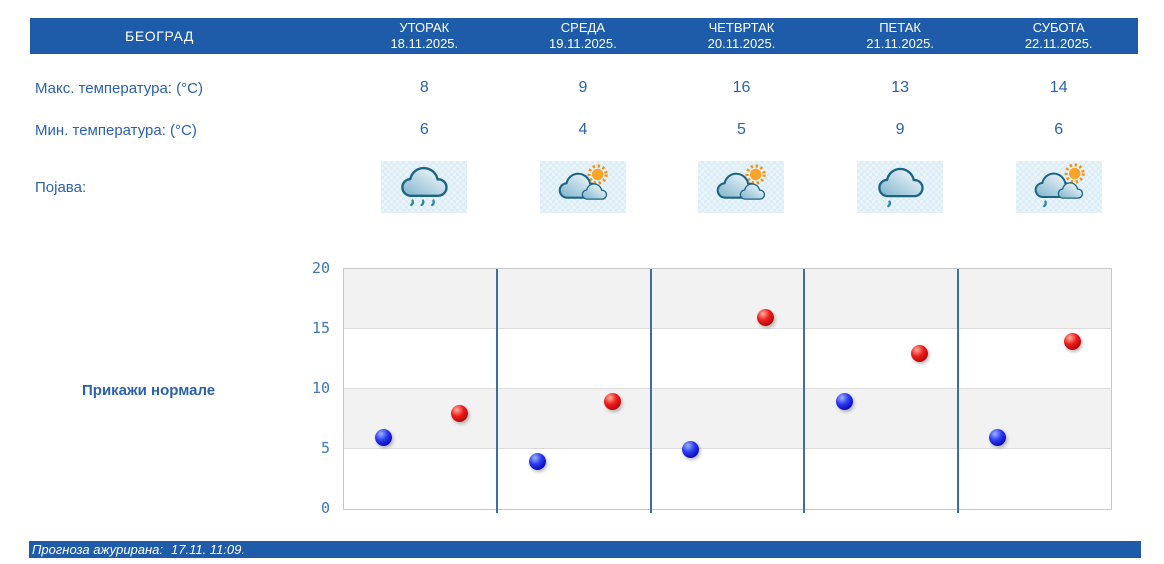 The width and height of the screenshot is (1164, 564). What do you see at coordinates (741, 43) in the screenshot?
I see `day-date: 20.11.2025.` at bounding box center [741, 43].